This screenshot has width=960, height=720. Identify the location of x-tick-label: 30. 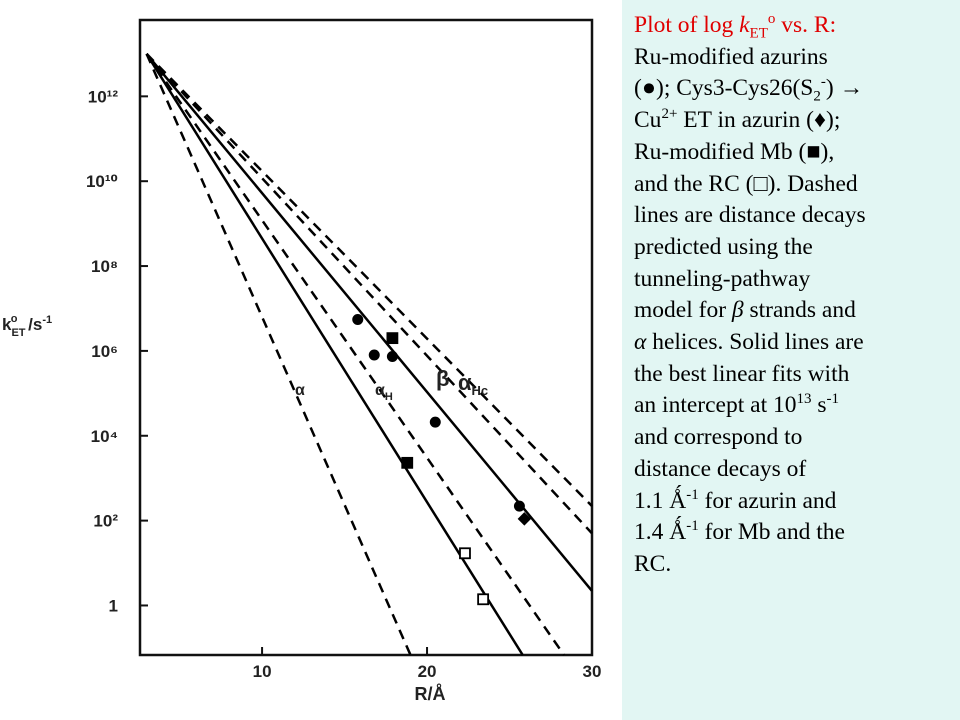
(592, 671).